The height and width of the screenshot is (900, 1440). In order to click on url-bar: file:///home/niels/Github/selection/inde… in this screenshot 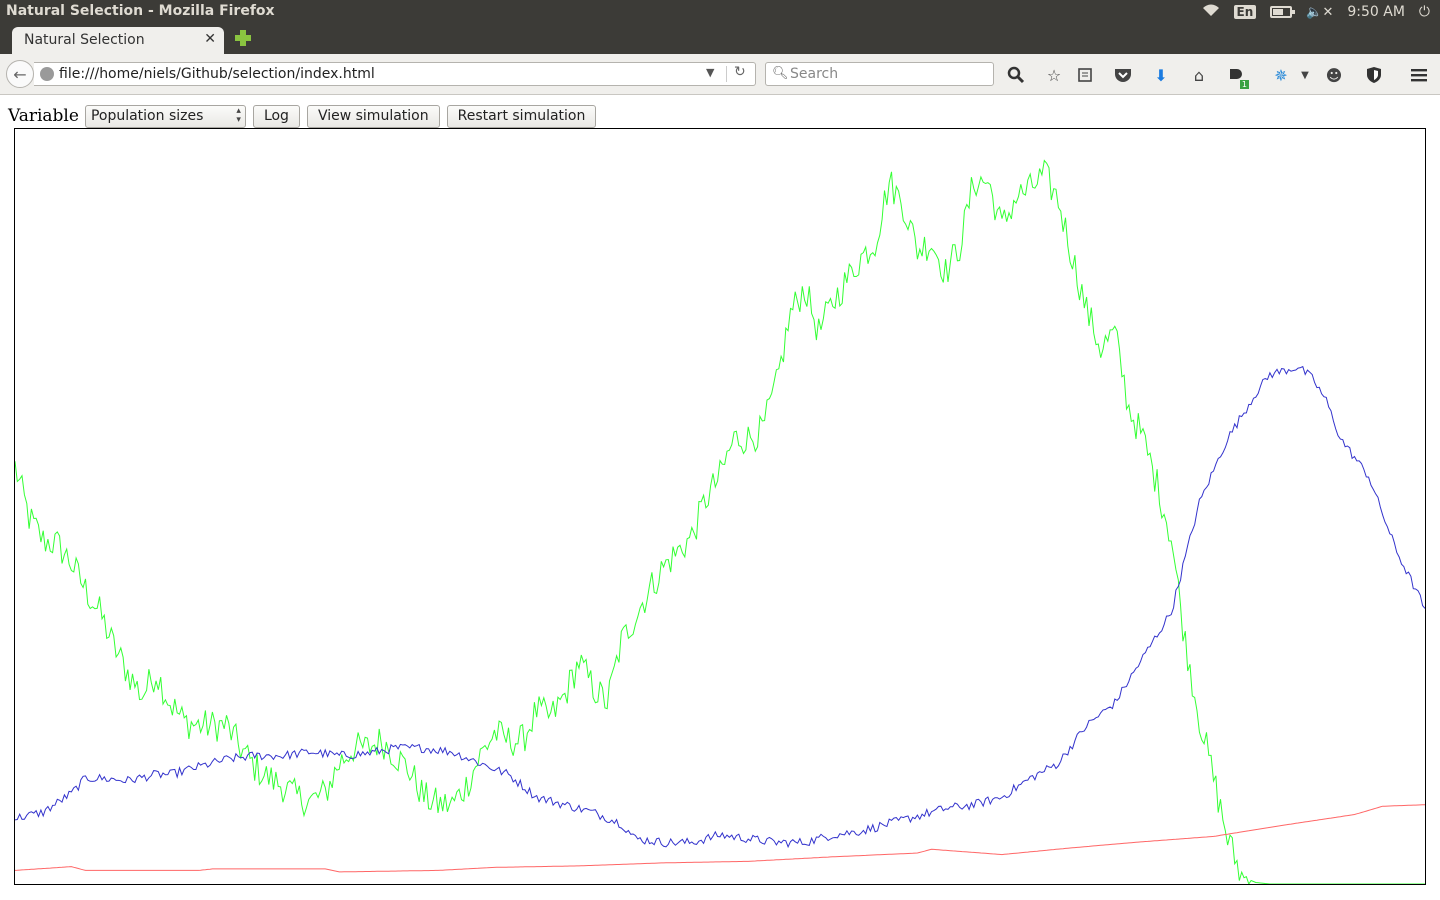, I will do `click(395, 74)`.